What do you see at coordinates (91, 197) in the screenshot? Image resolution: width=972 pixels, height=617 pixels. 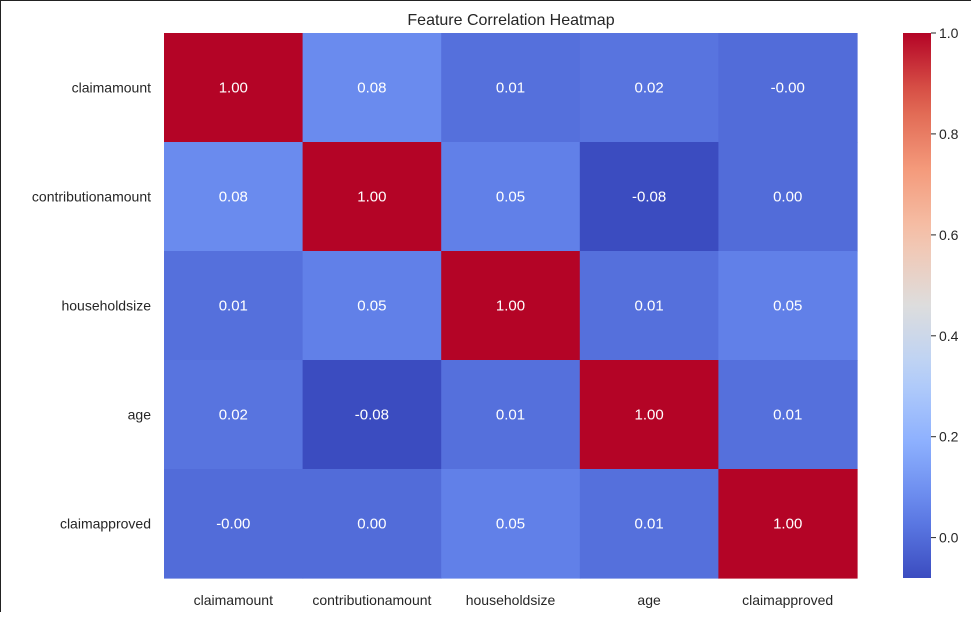 I see `y-tick-label: contributionamount` at bounding box center [91, 197].